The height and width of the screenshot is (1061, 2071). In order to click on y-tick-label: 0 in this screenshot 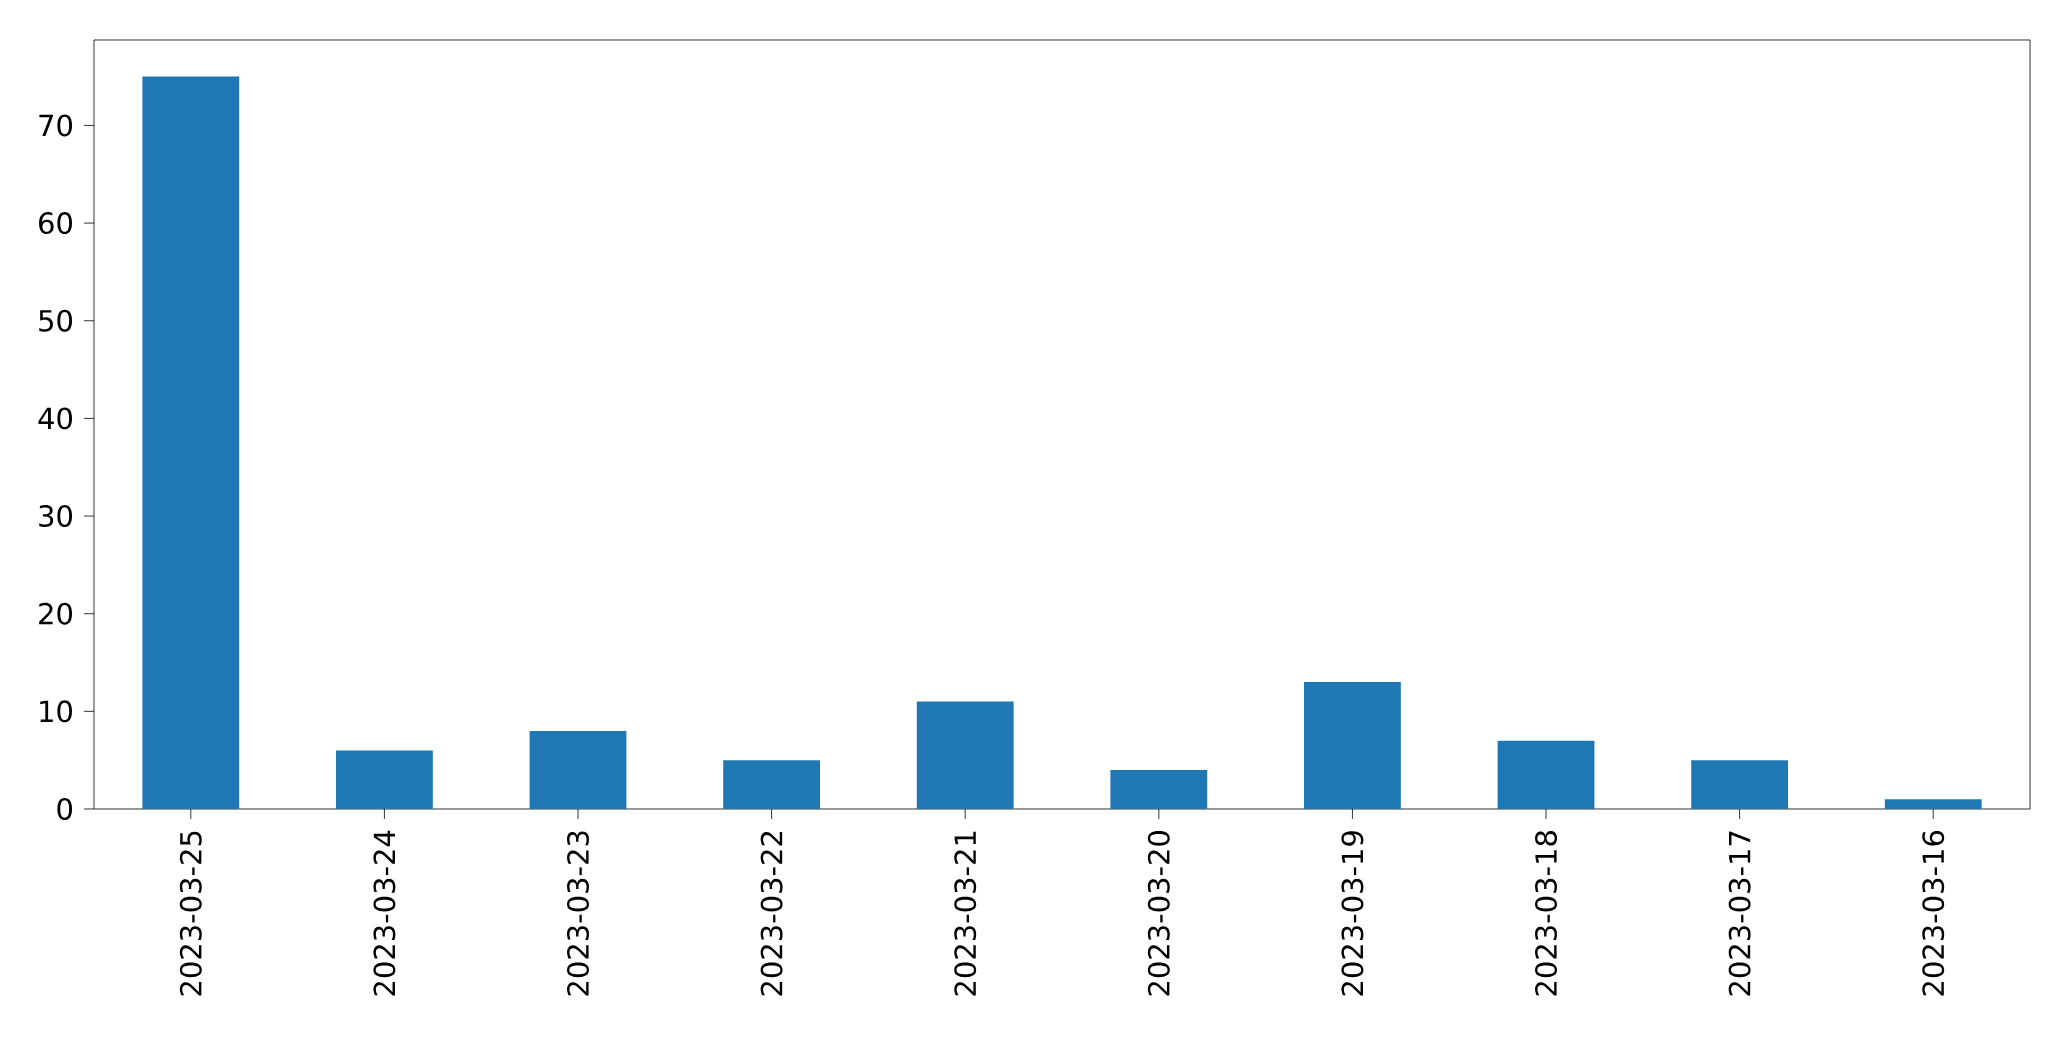, I will do `click(65, 809)`.